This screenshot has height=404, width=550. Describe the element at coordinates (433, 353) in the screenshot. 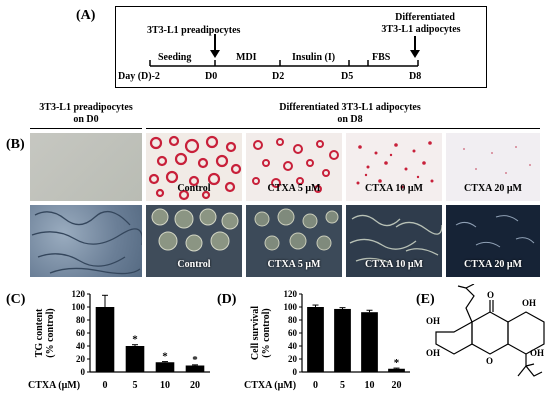

I see `atom-oh-c: OH` at that location.